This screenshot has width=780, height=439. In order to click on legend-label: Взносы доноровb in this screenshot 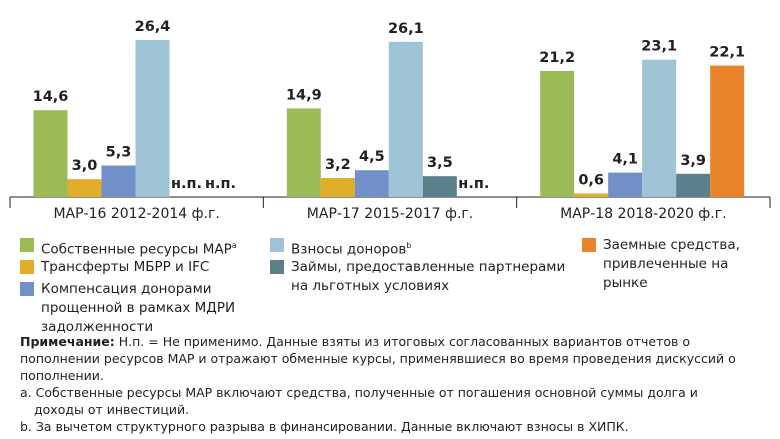, I will do `click(351, 248)`.